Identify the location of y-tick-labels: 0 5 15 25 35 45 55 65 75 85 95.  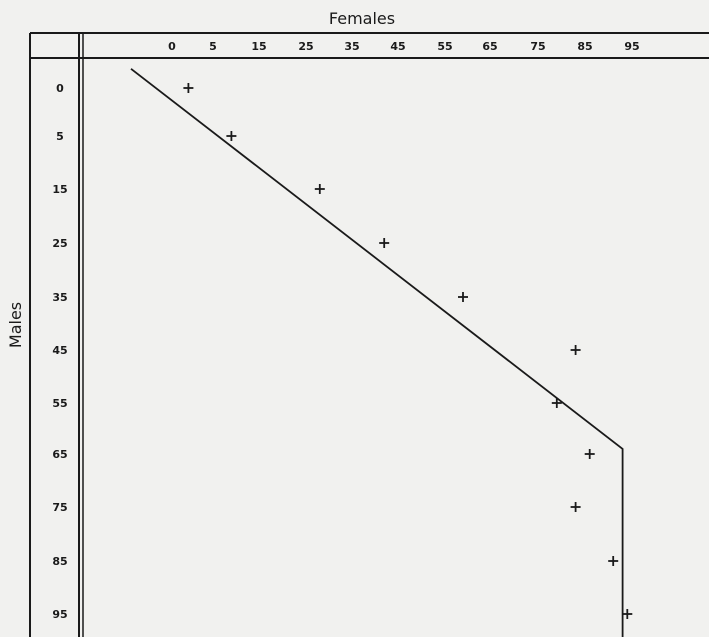
(59, 351).